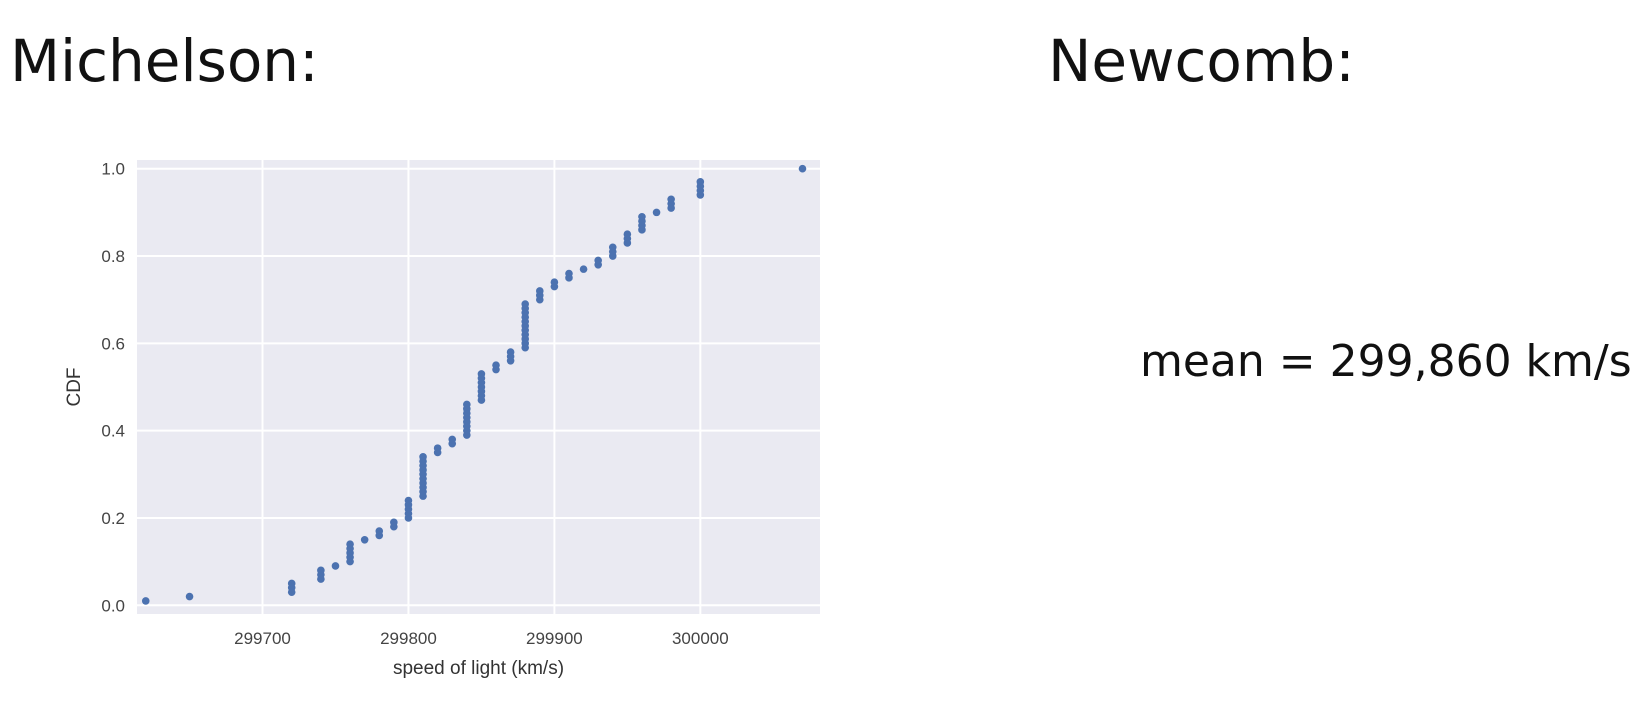 The width and height of the screenshot is (1640, 706). I want to click on x-axis-label: speed of light (km/s), so click(478, 668).